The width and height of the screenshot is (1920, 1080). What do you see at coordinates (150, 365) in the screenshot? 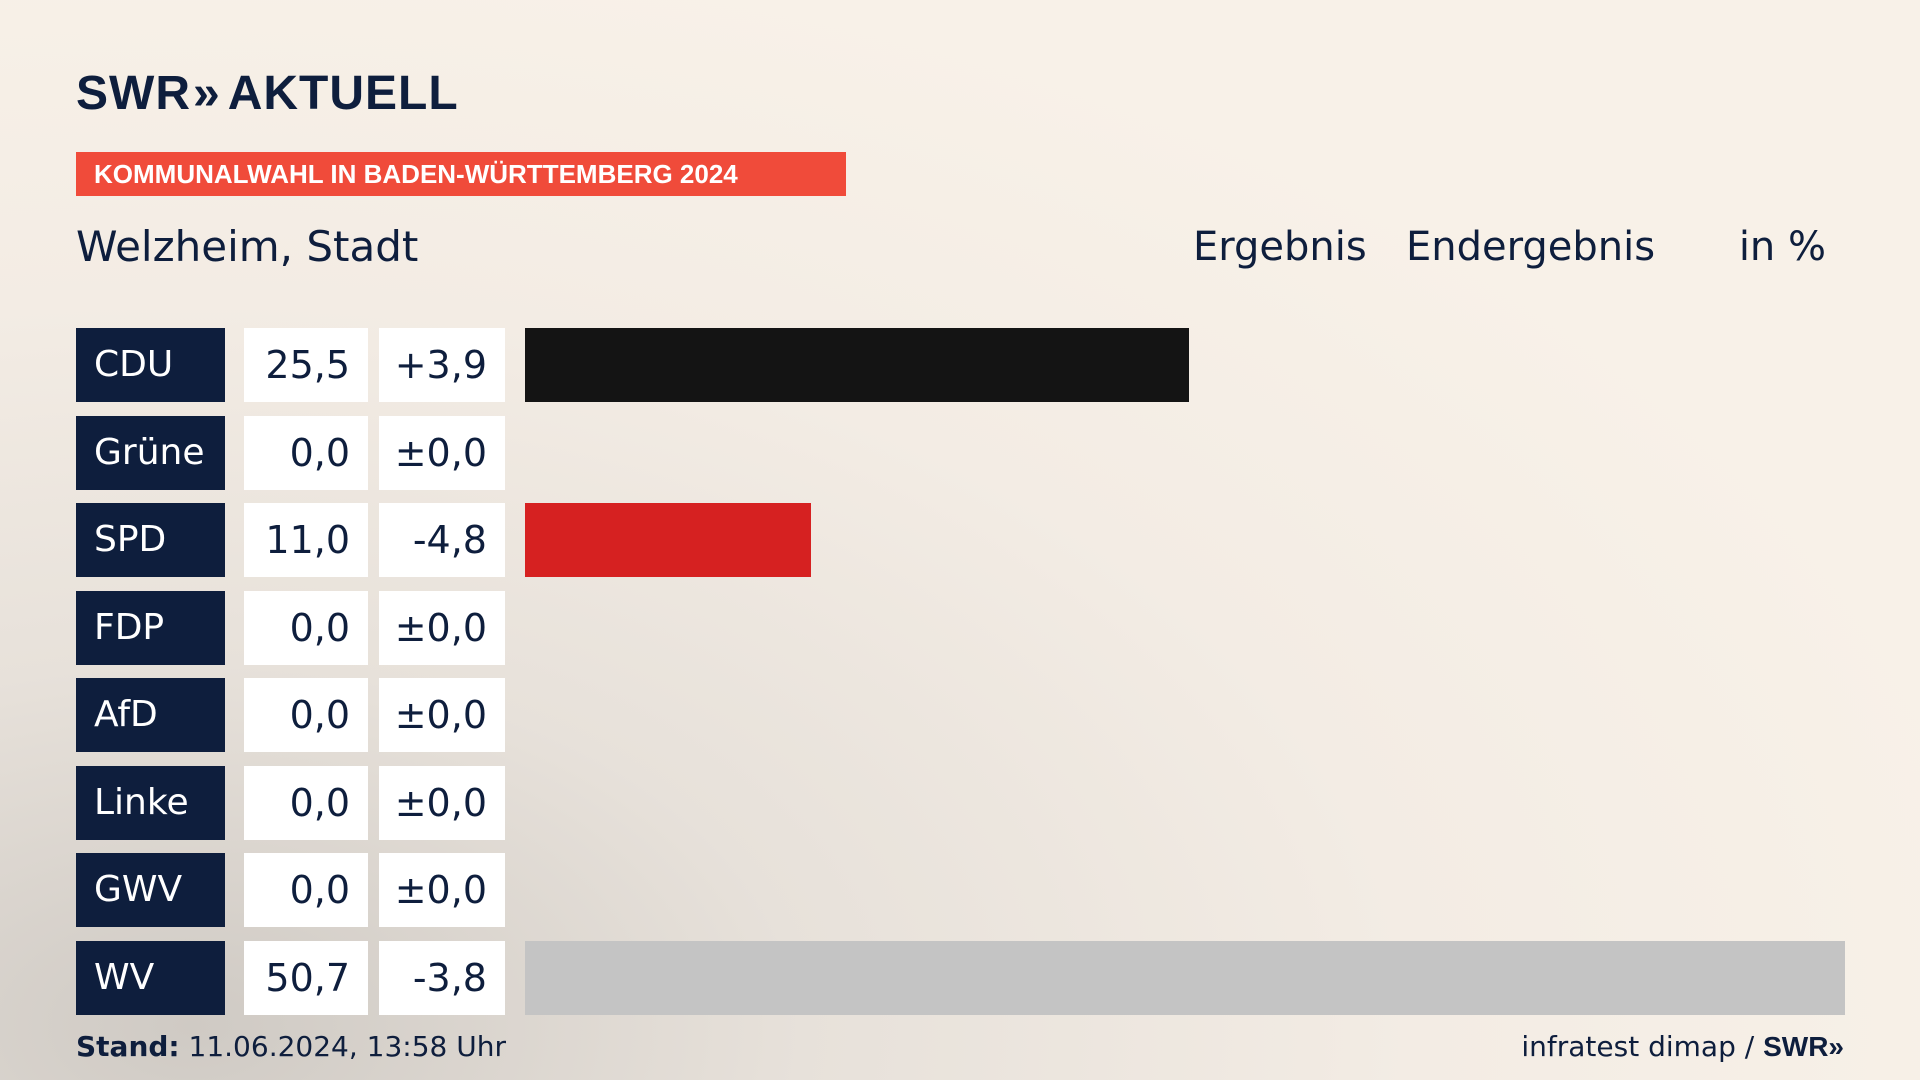
I see `party-label: CDU` at bounding box center [150, 365].